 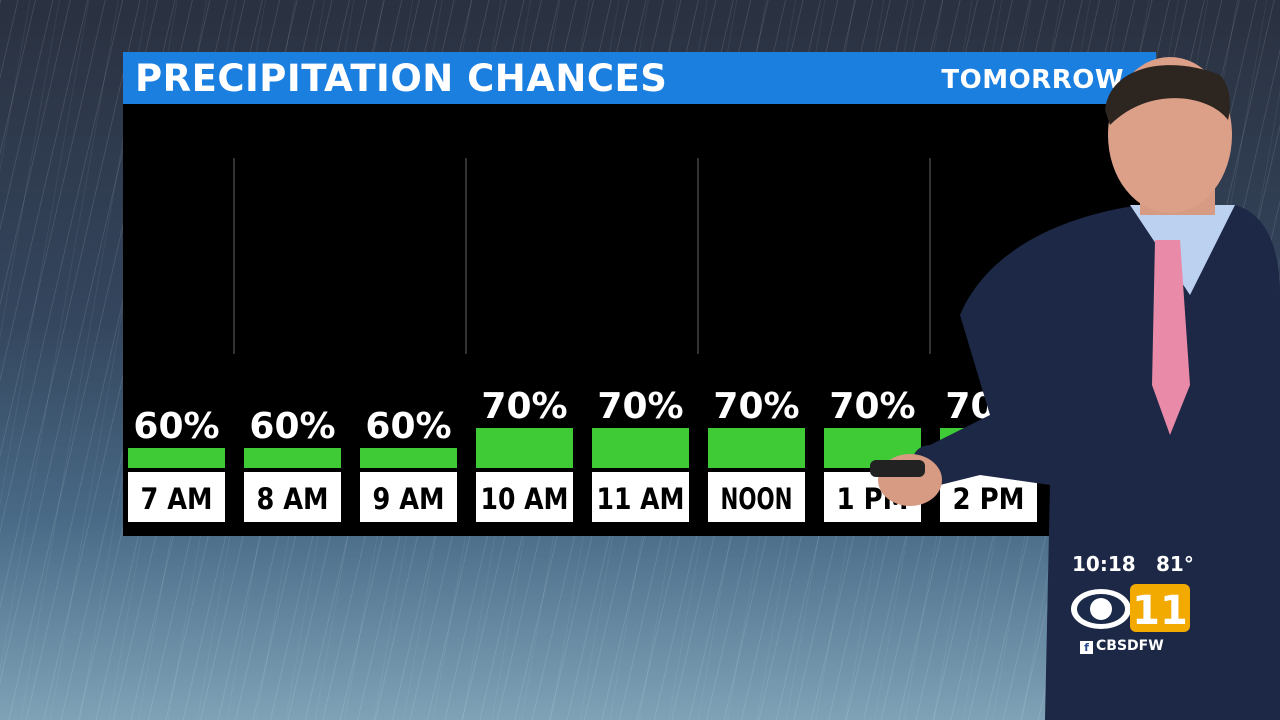 I want to click on station-bug: 10:18 81° 11 f CBSDFW, so click(x=1132, y=603).